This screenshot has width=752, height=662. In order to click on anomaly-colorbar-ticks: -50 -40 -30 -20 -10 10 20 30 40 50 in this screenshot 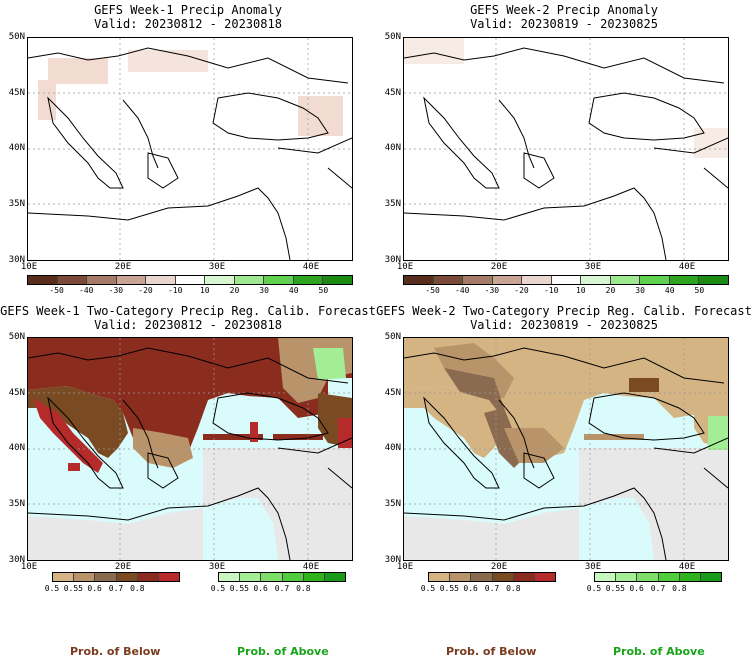, I will do `click(190, 292)`.